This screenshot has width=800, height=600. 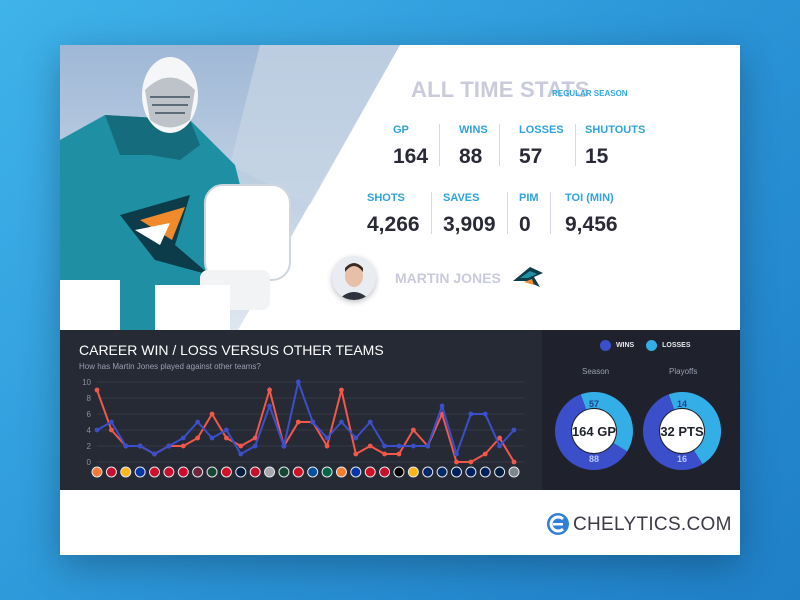 I want to click on stats-subtitle: REGULAR SEASON, so click(x=590, y=93).